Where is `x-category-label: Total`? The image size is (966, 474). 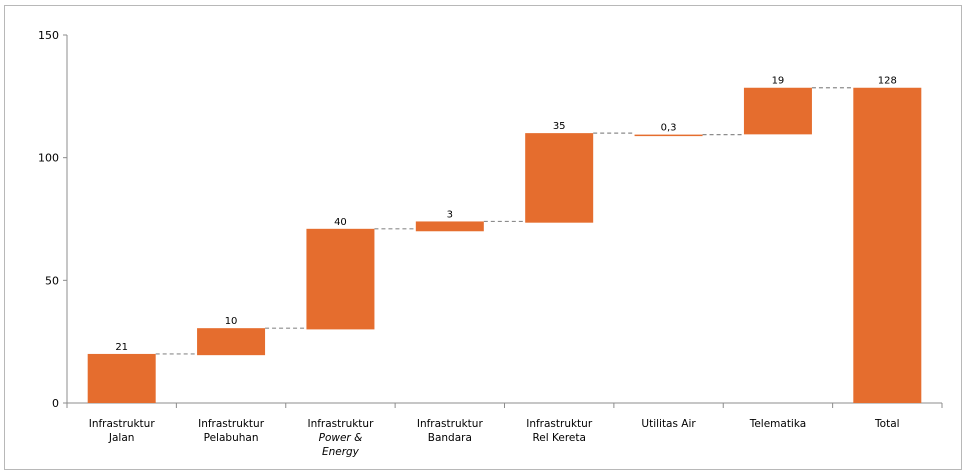
x-category-label: Total is located at coordinates (887, 424).